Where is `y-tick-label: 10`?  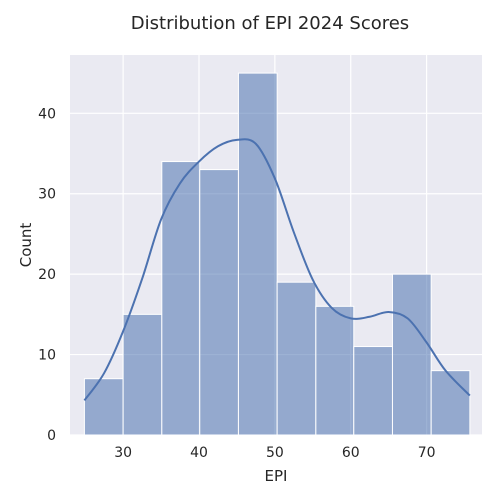 y-tick-label: 10 is located at coordinates (47, 356).